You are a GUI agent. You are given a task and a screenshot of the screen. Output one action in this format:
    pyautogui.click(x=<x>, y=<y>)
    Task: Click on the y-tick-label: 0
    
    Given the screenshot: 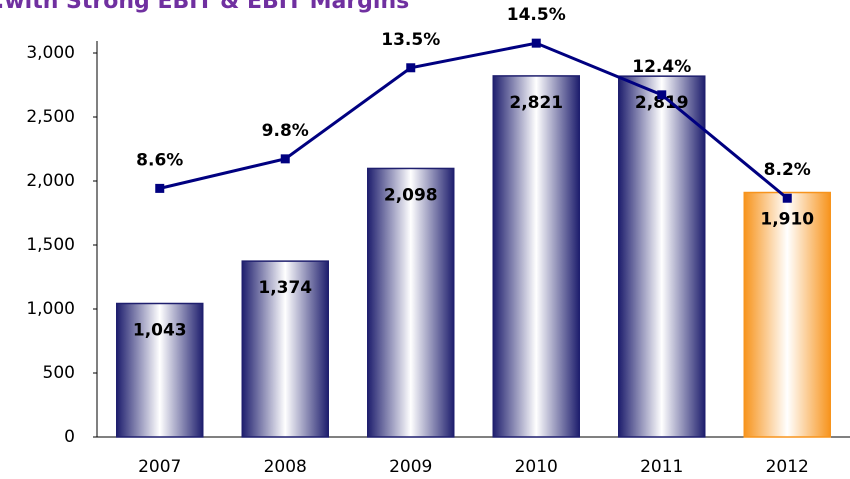 What is the action you would take?
    pyautogui.click(x=69, y=437)
    